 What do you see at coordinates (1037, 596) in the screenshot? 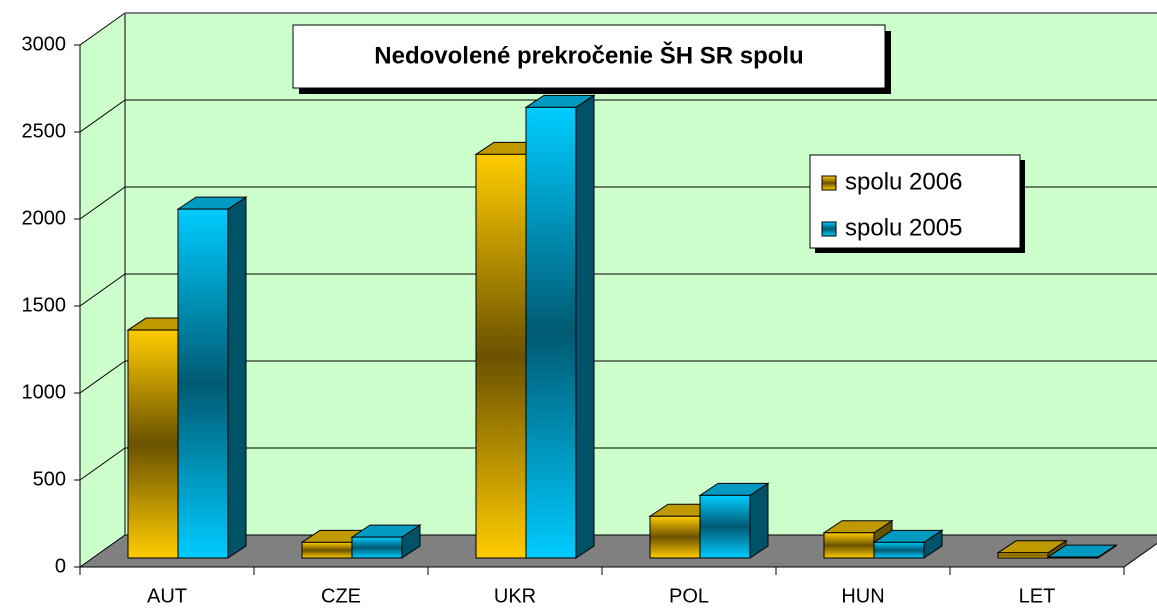
I see `x-tick-label: LET` at bounding box center [1037, 596].